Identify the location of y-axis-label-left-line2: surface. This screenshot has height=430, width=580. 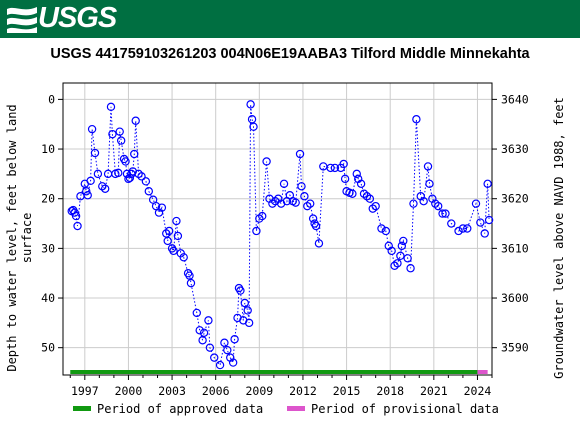
(27, 238).